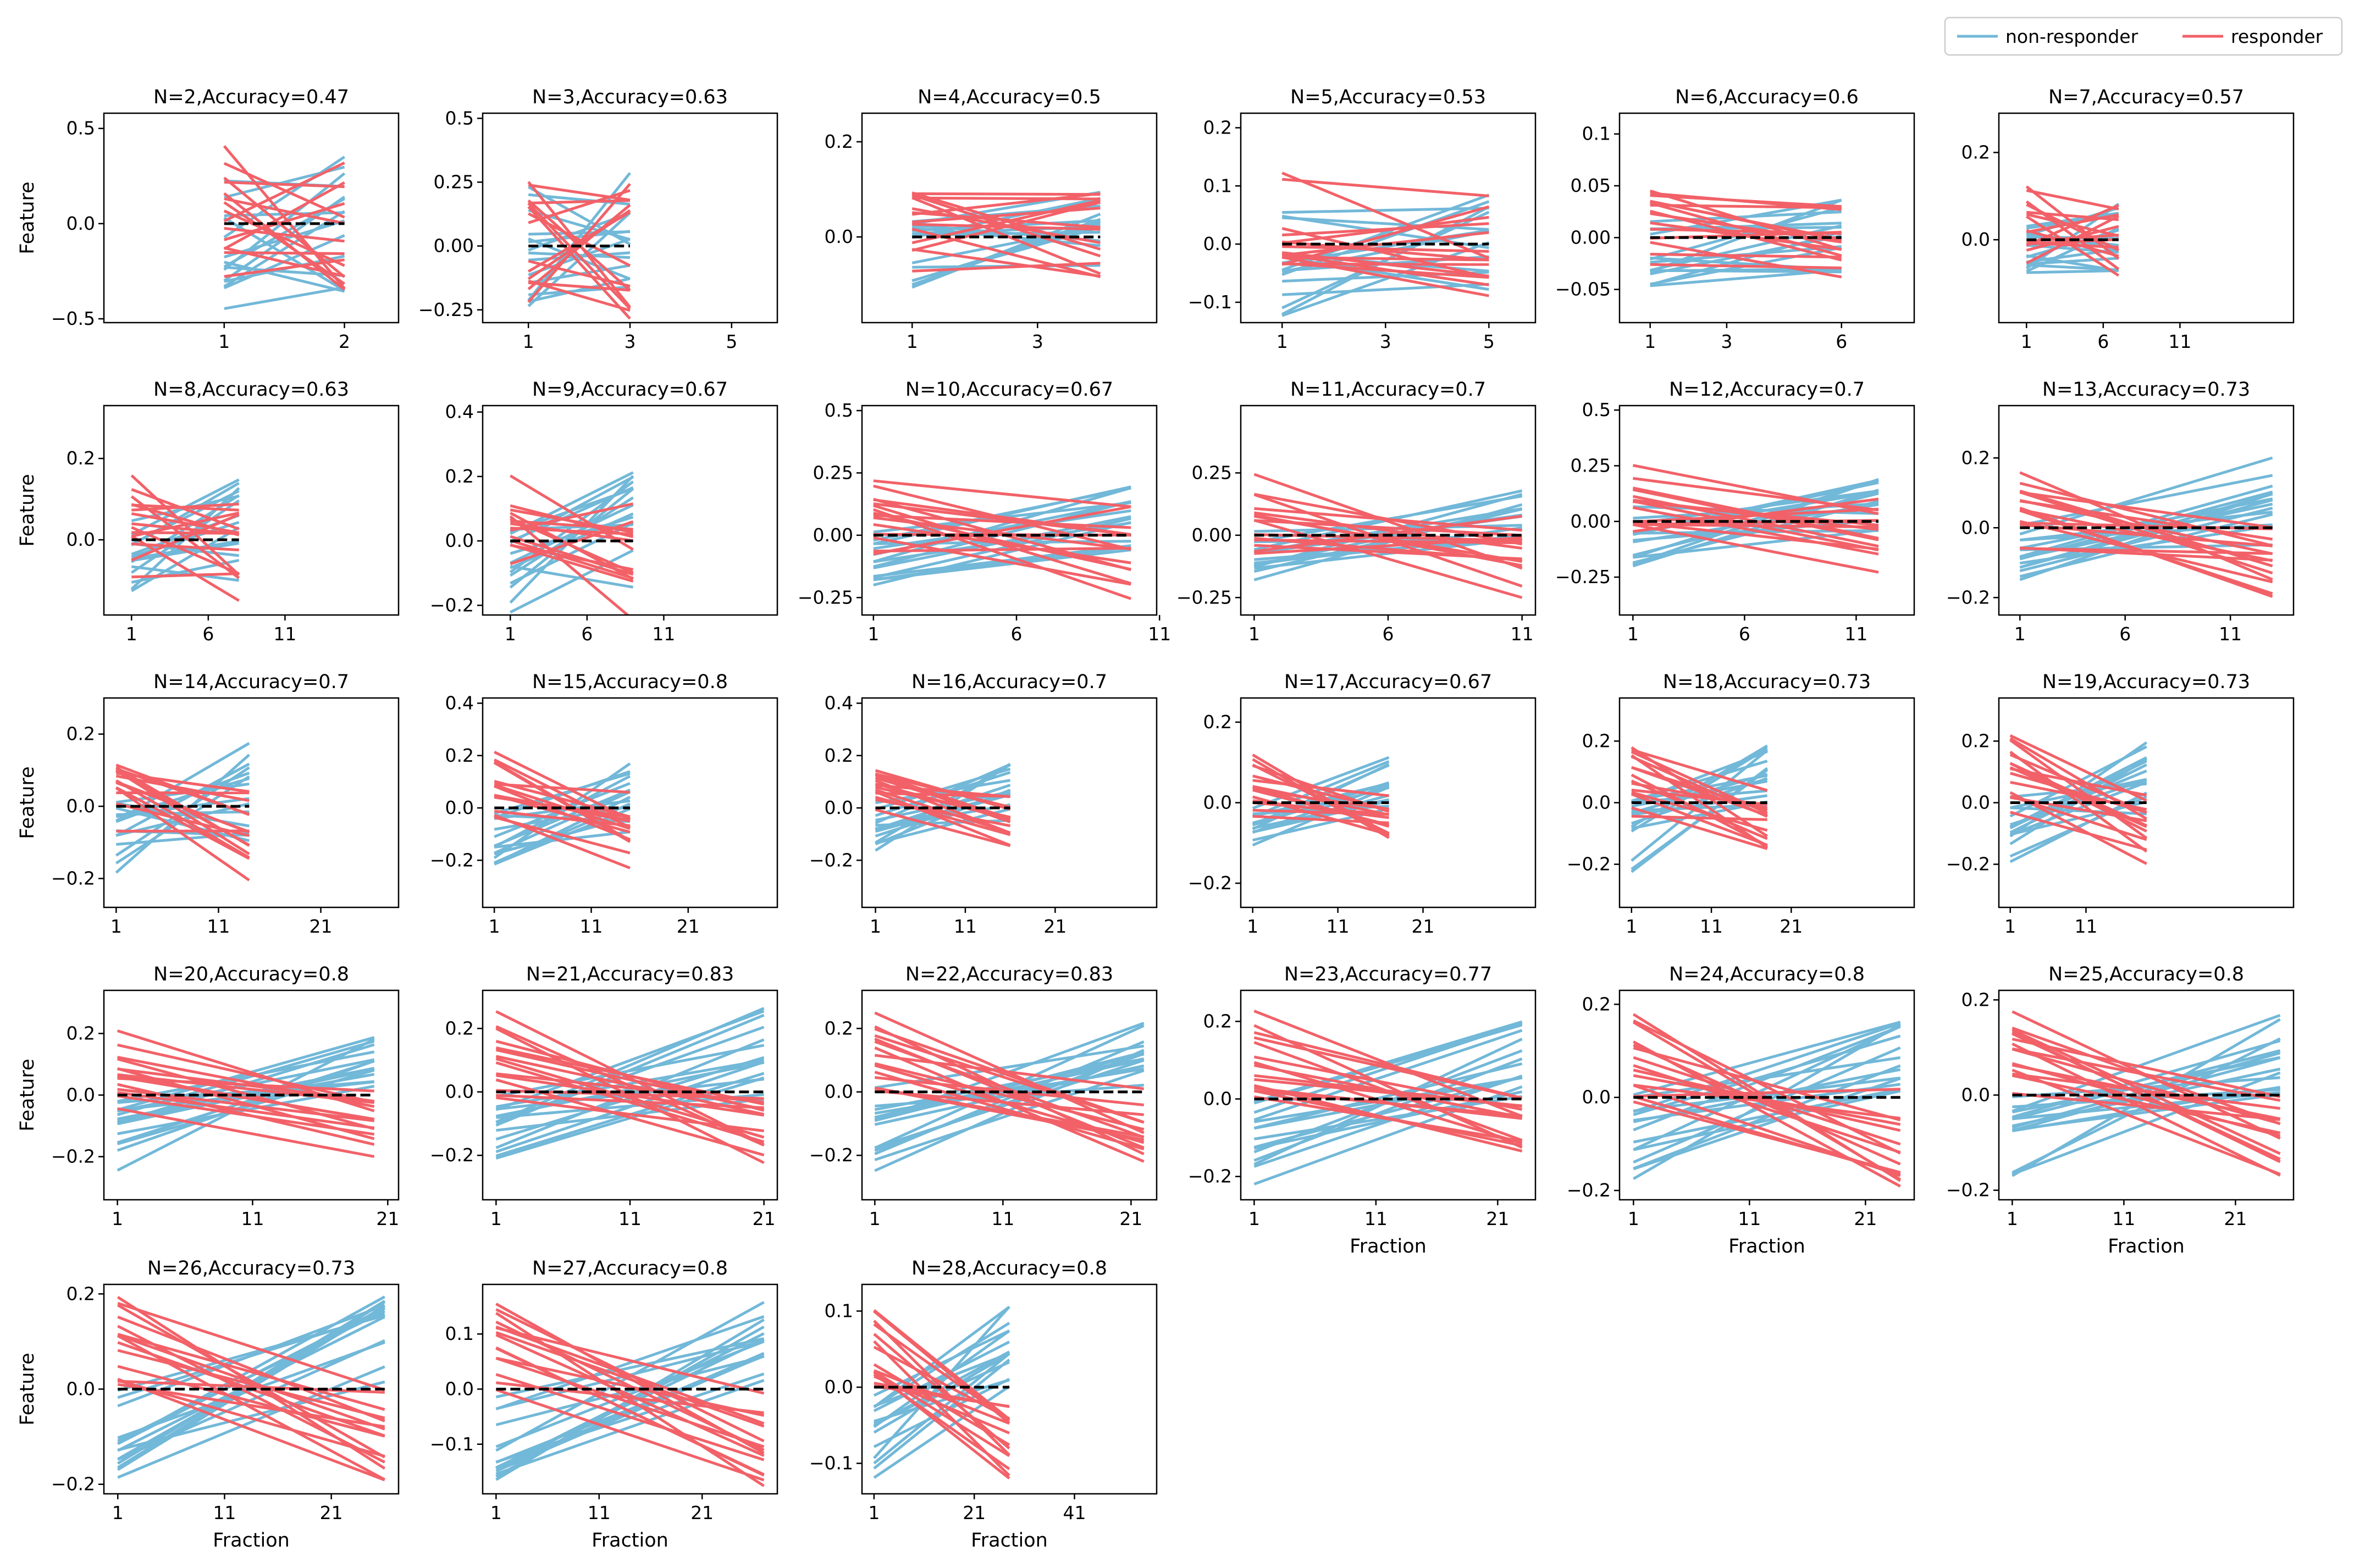 The height and width of the screenshot is (1568, 2354). Describe the element at coordinates (387, 1218) in the screenshot. I see `x-tick-label-n20-2: 21` at that location.